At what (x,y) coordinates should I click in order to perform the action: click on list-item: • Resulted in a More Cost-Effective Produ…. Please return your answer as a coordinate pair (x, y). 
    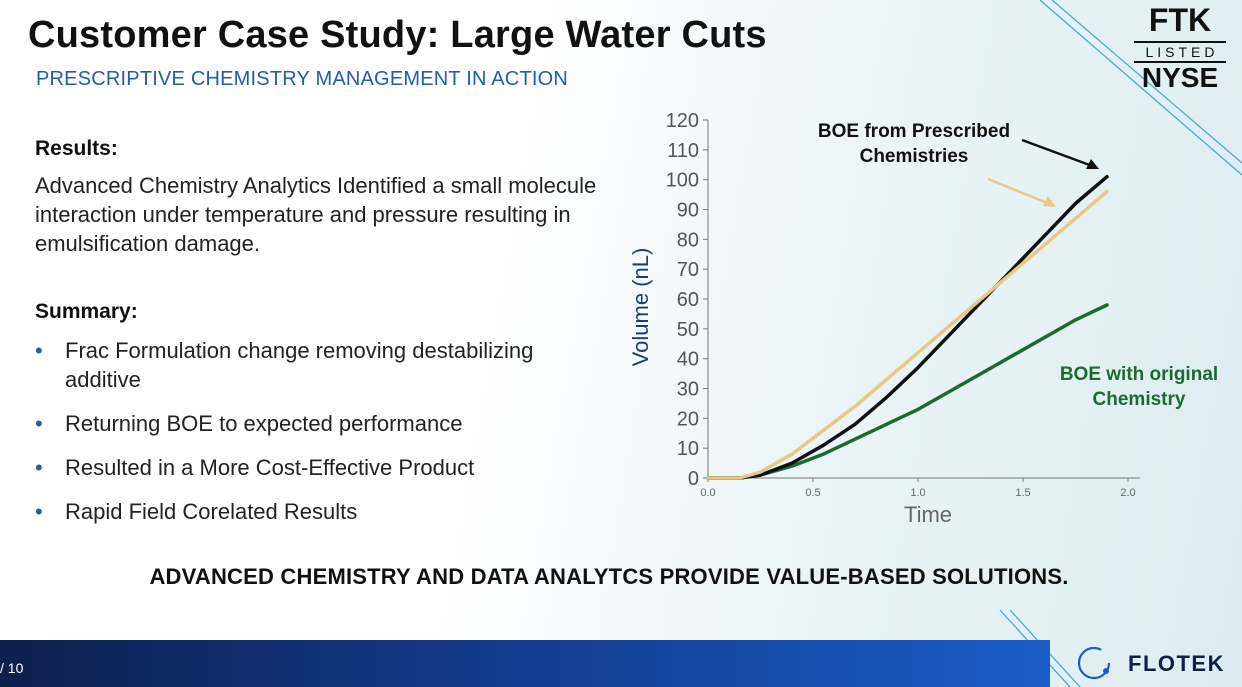
    Looking at the image, I should click on (325, 467).